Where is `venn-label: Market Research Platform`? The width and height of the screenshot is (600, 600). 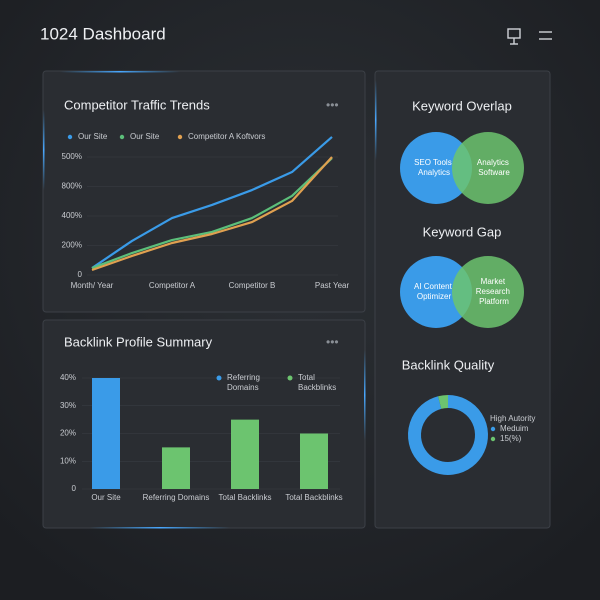 venn-label: Market Research Platform is located at coordinates (494, 291).